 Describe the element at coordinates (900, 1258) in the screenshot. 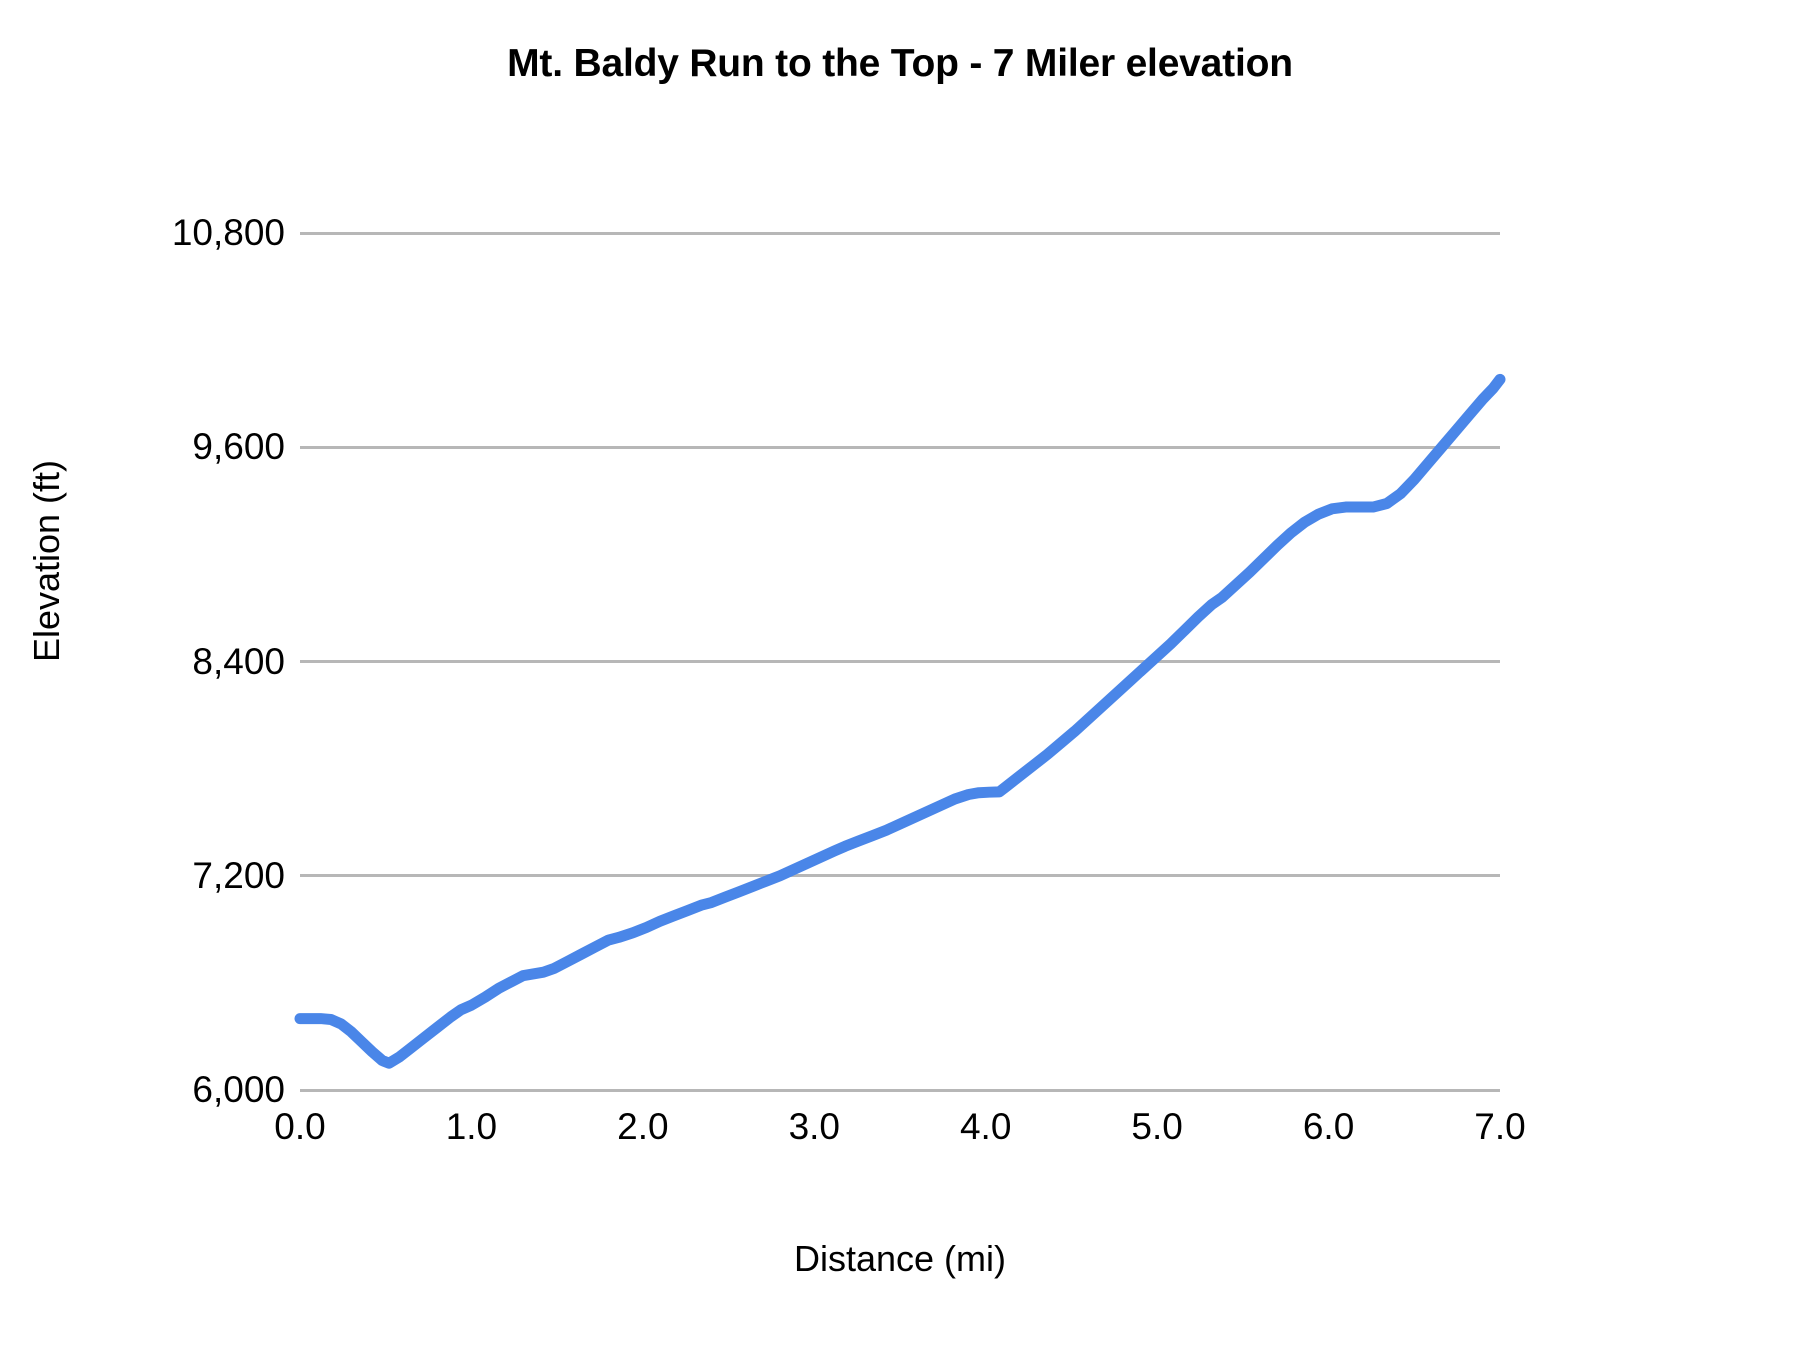

I see `x-axis-title: Distance (mi)` at that location.